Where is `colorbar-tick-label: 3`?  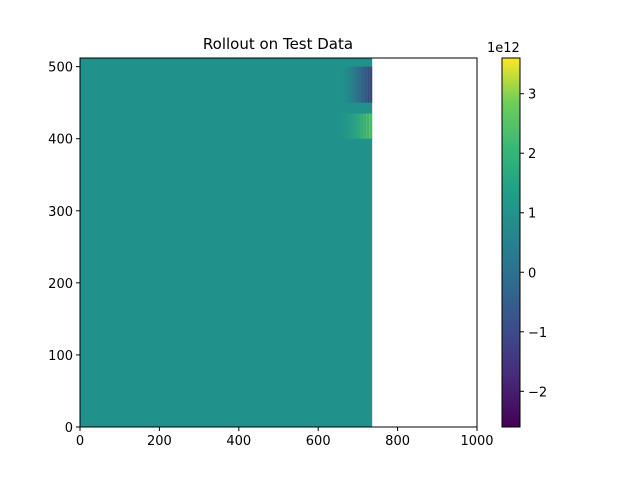
colorbar-tick-label: 3 is located at coordinates (532, 95).